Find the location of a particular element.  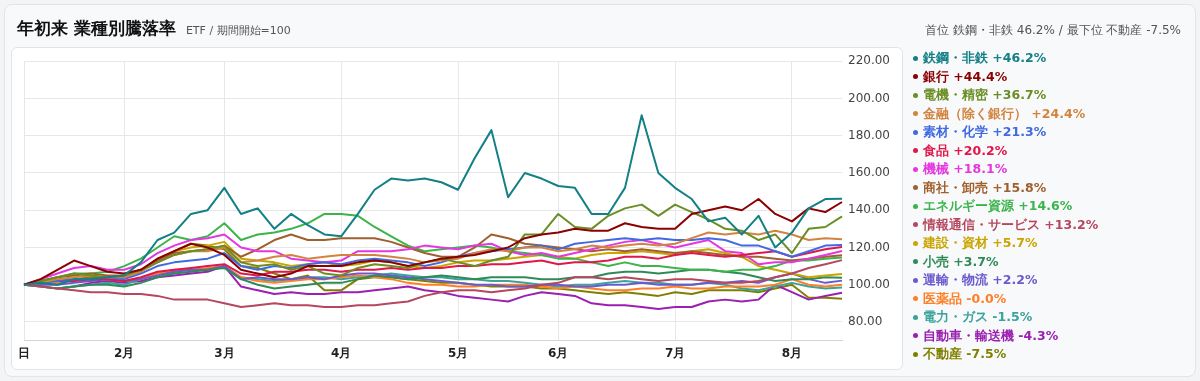

y-tick-label: 160.00 is located at coordinates (869, 172).